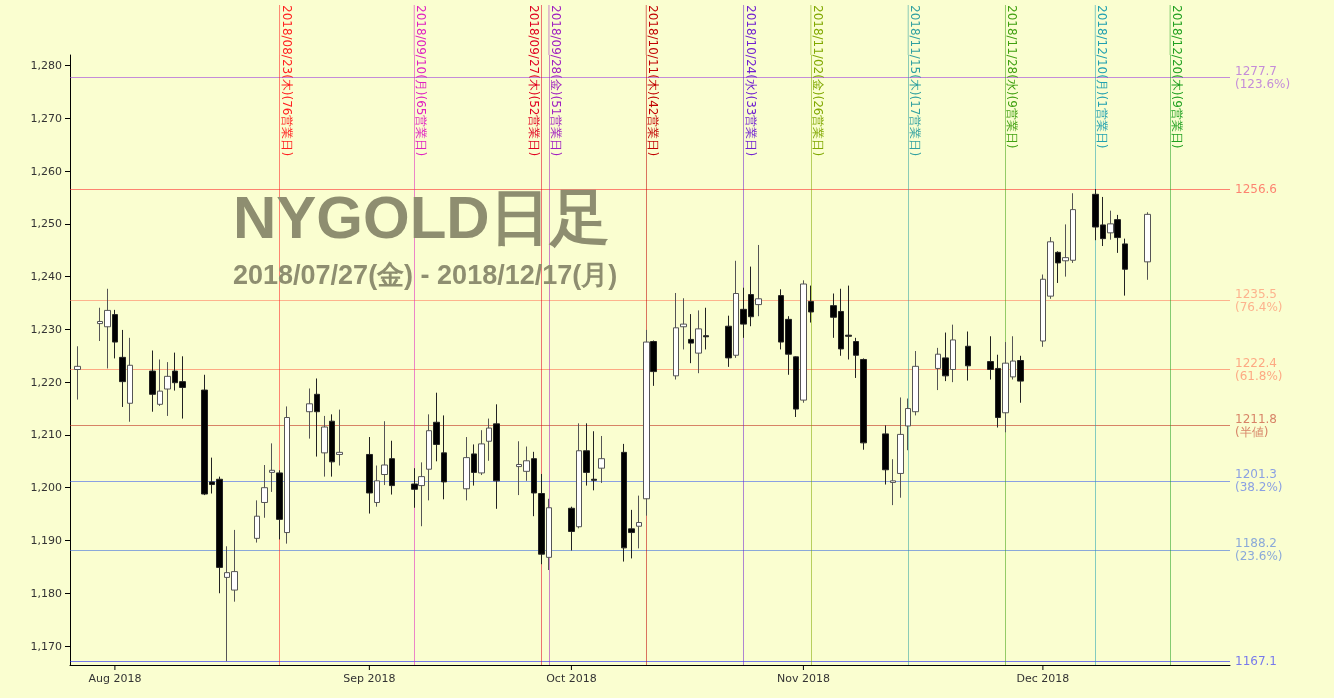 The image size is (1334, 698). I want to click on y-tick-label: 1,240, so click(46, 277).